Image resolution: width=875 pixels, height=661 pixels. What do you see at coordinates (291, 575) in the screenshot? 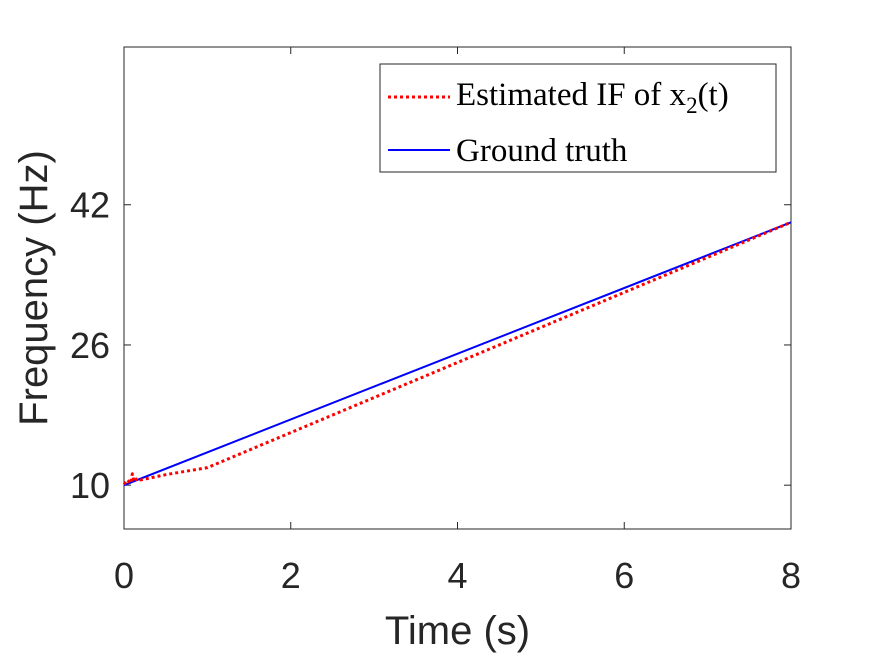
I see `x-tick-label: 2` at bounding box center [291, 575].